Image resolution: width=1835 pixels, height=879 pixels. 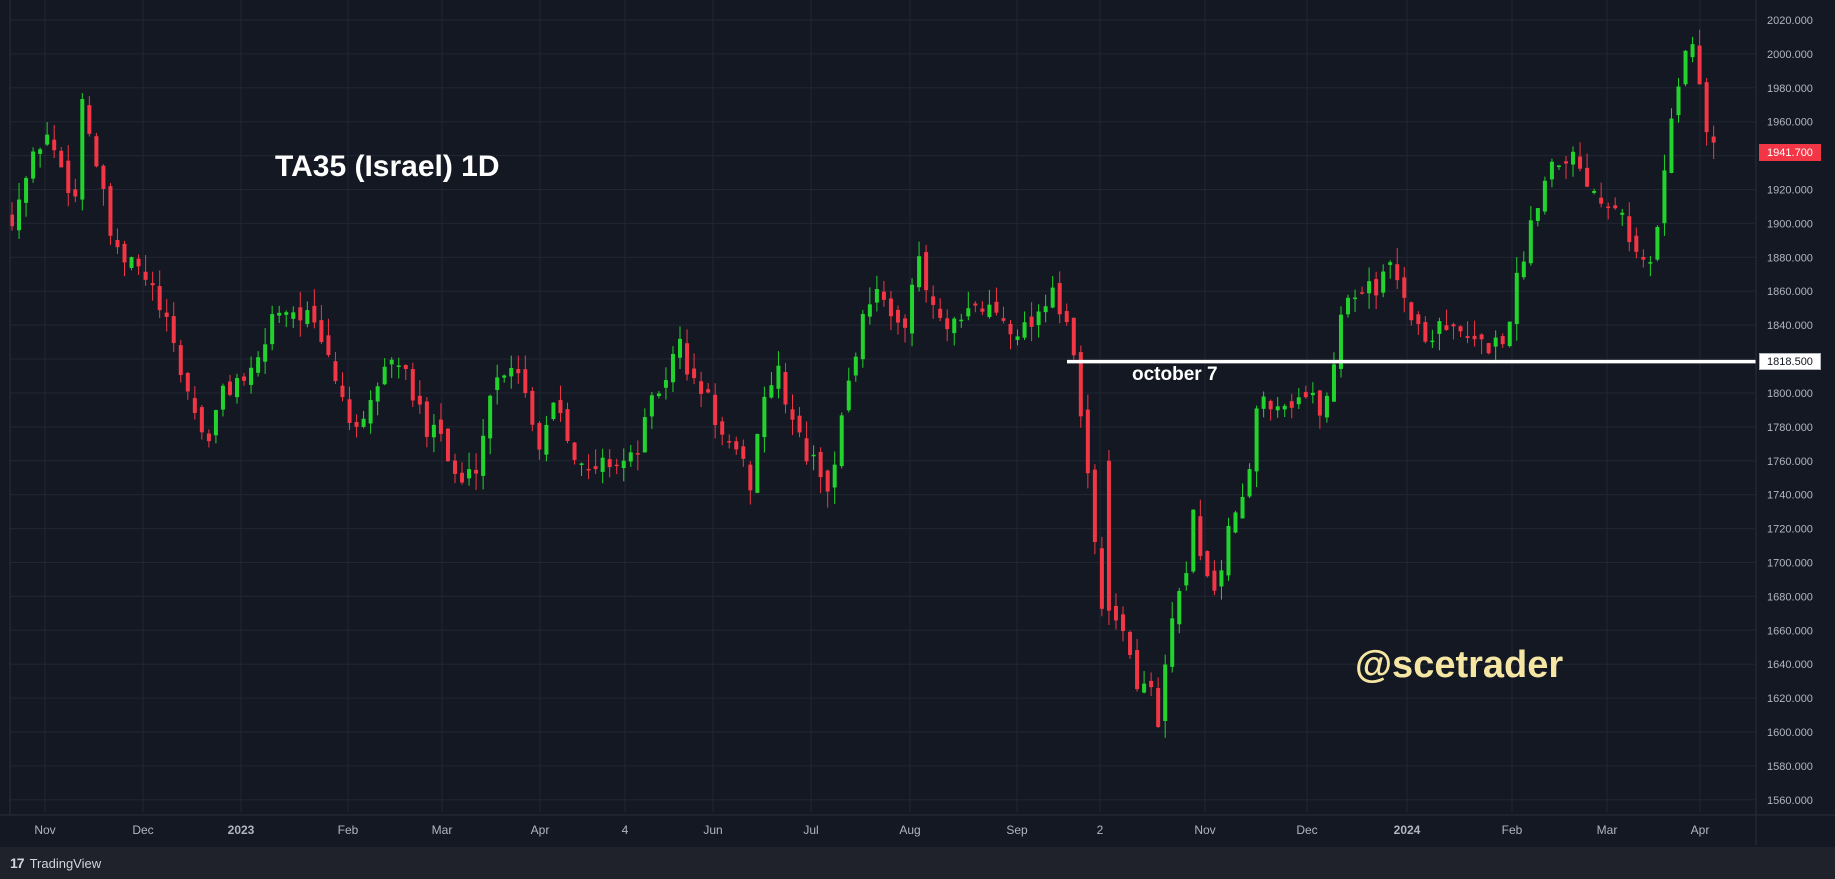 I want to click on y-tick-label: 1600.000, so click(x=1790, y=733).